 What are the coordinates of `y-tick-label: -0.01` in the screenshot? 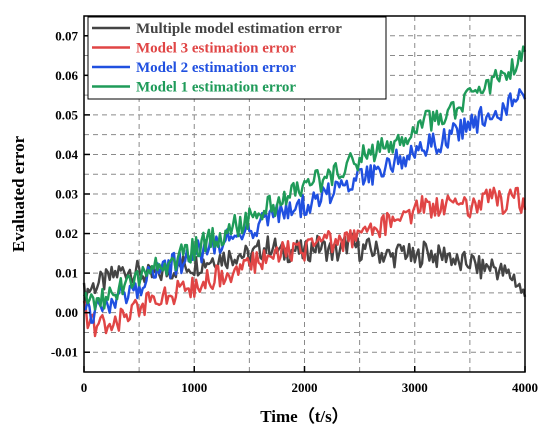 It's located at (64, 352).